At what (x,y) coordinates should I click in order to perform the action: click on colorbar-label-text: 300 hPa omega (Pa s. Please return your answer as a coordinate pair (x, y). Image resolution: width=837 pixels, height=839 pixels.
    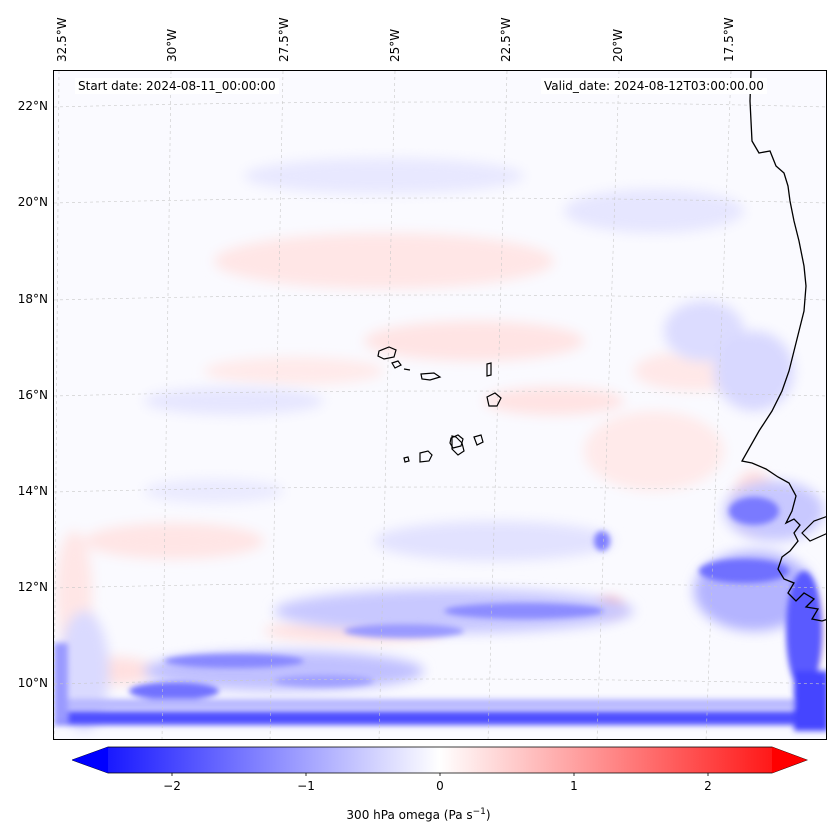
    Looking at the image, I should click on (409, 815).